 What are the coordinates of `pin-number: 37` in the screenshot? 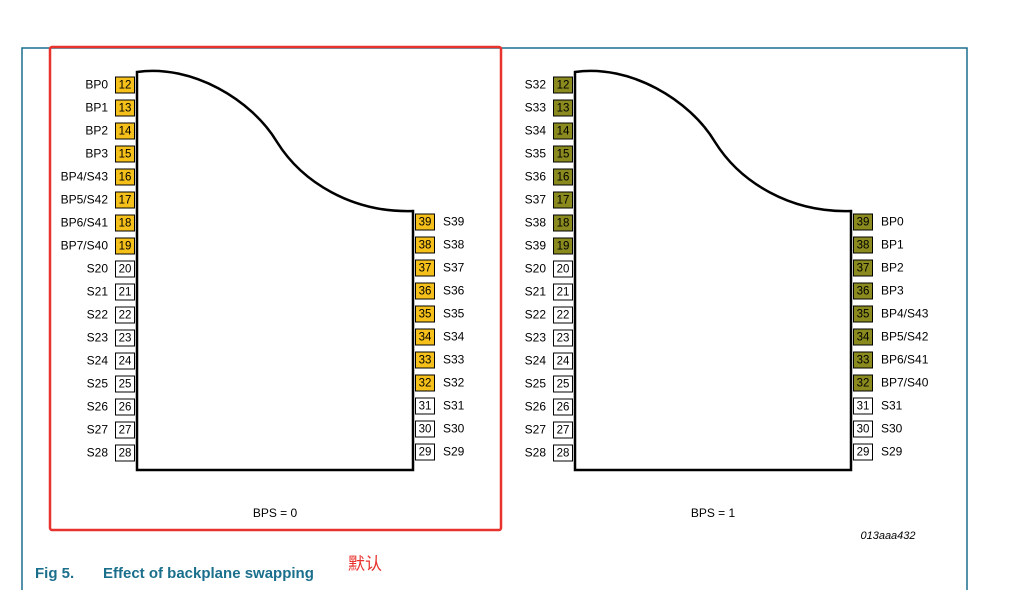 It's located at (863, 269).